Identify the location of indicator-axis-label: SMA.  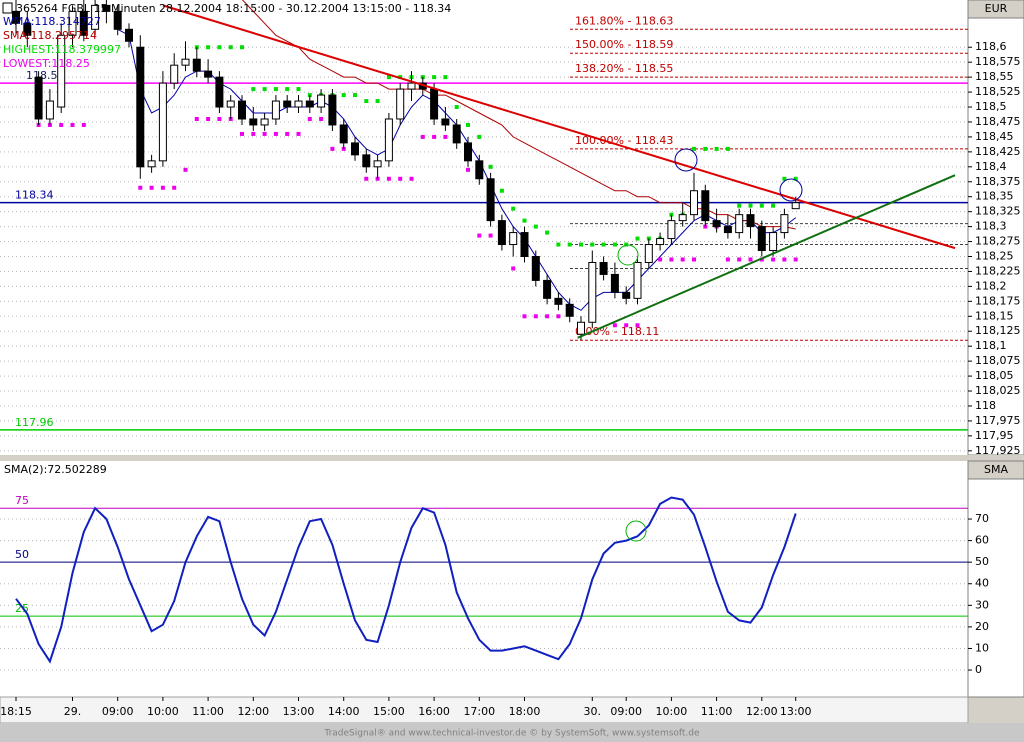
(996, 469).